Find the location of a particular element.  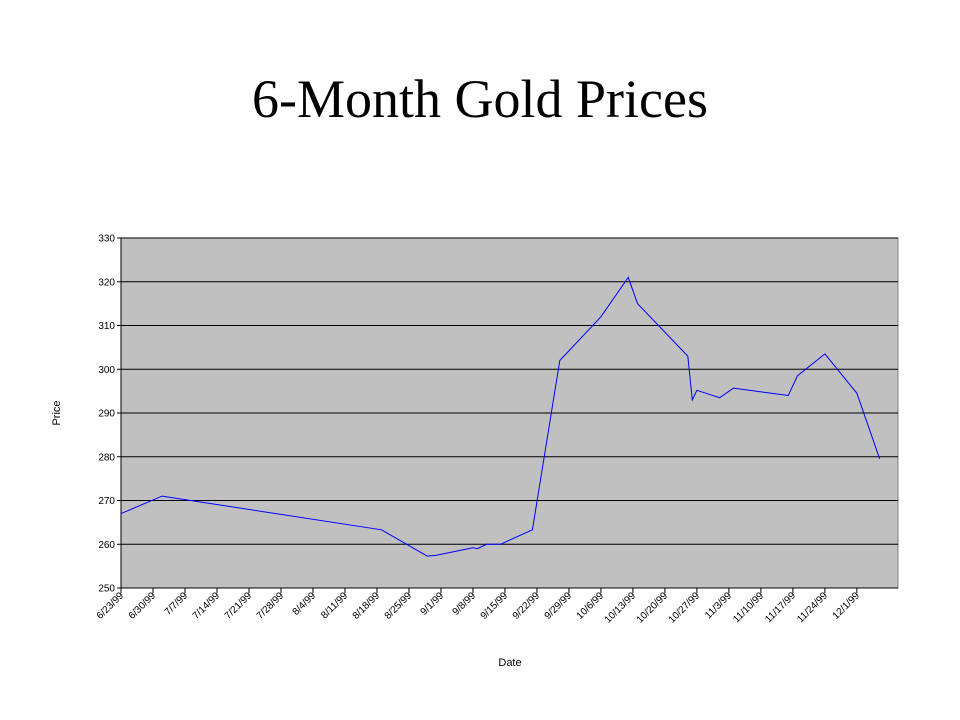

x-tick-label: 7/28/99 is located at coordinates (271, 606).